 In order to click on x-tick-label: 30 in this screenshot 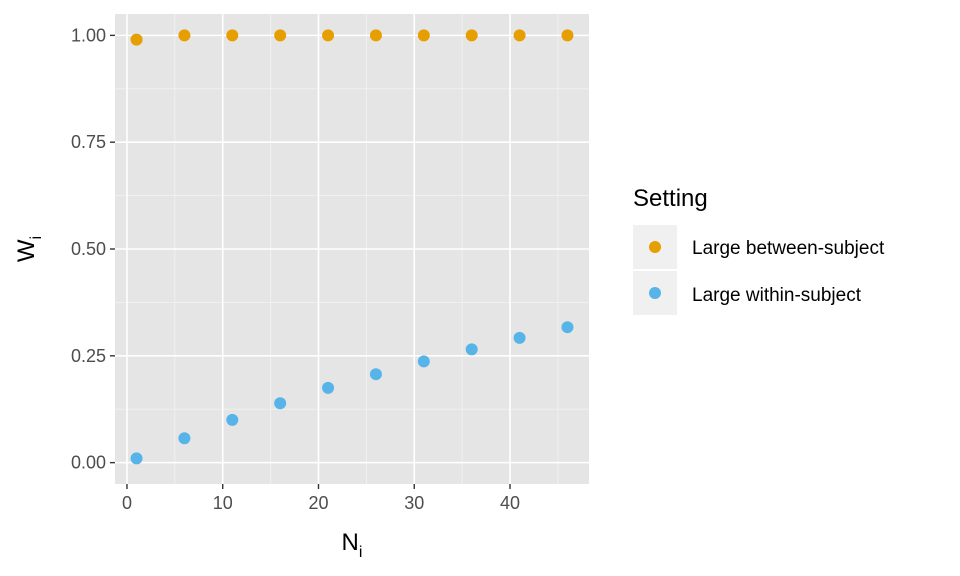, I will do `click(414, 503)`.